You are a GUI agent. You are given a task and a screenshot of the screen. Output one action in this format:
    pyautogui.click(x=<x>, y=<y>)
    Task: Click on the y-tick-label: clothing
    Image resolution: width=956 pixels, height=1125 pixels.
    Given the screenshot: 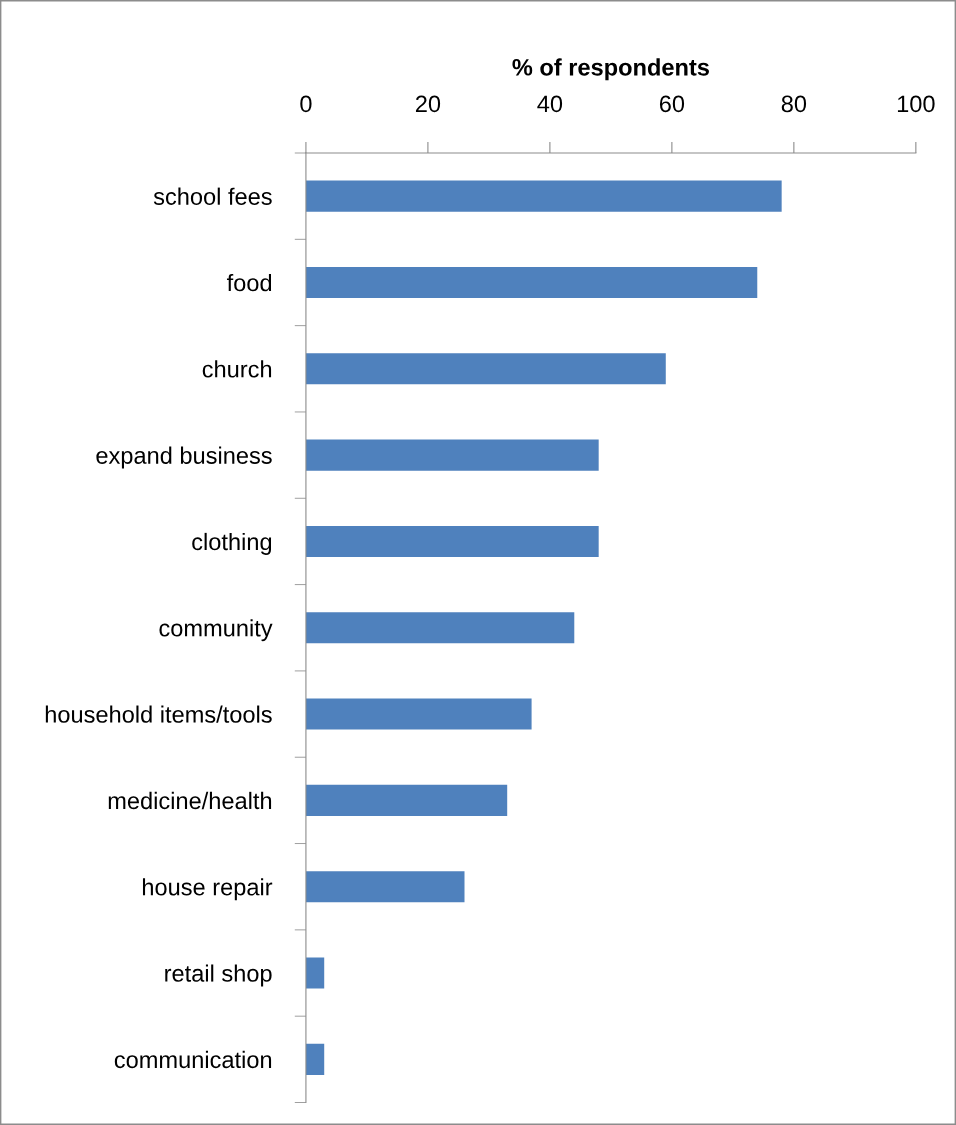 What is the action you would take?
    pyautogui.click(x=232, y=543)
    